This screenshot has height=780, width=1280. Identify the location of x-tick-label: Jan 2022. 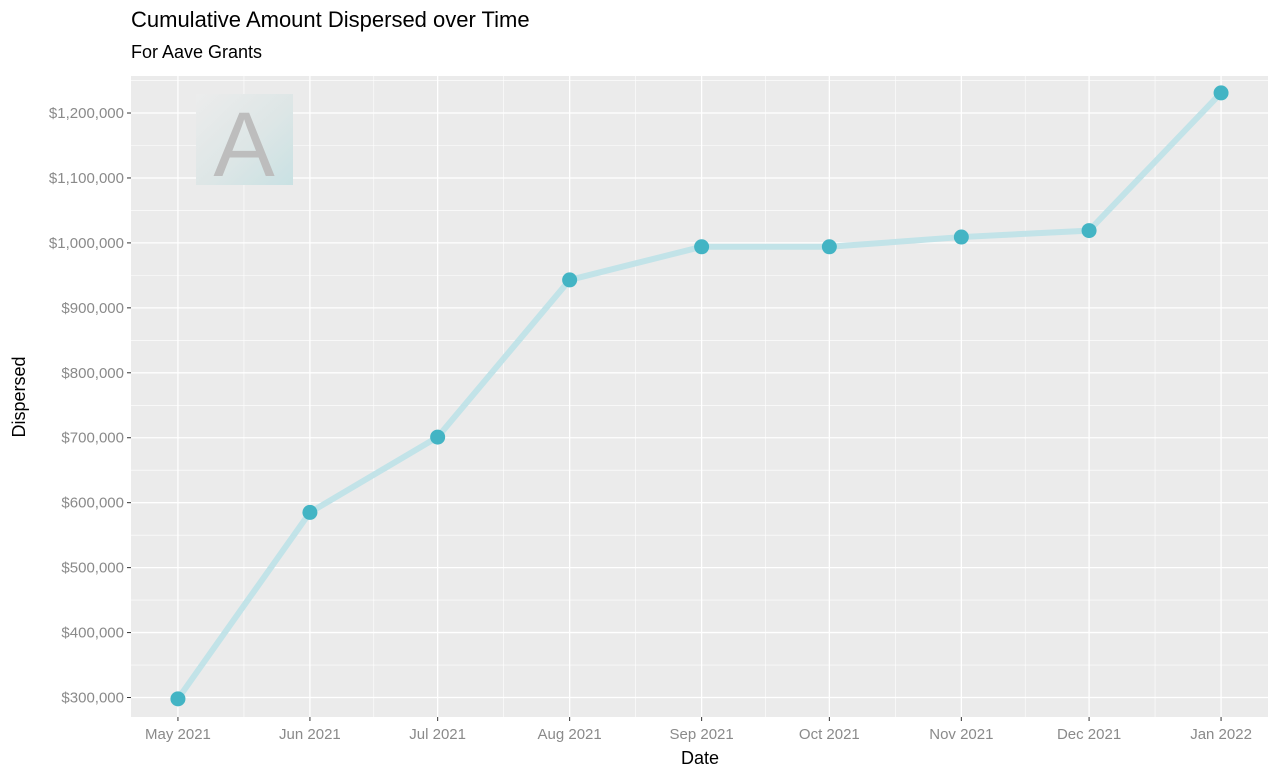
(1221, 734).